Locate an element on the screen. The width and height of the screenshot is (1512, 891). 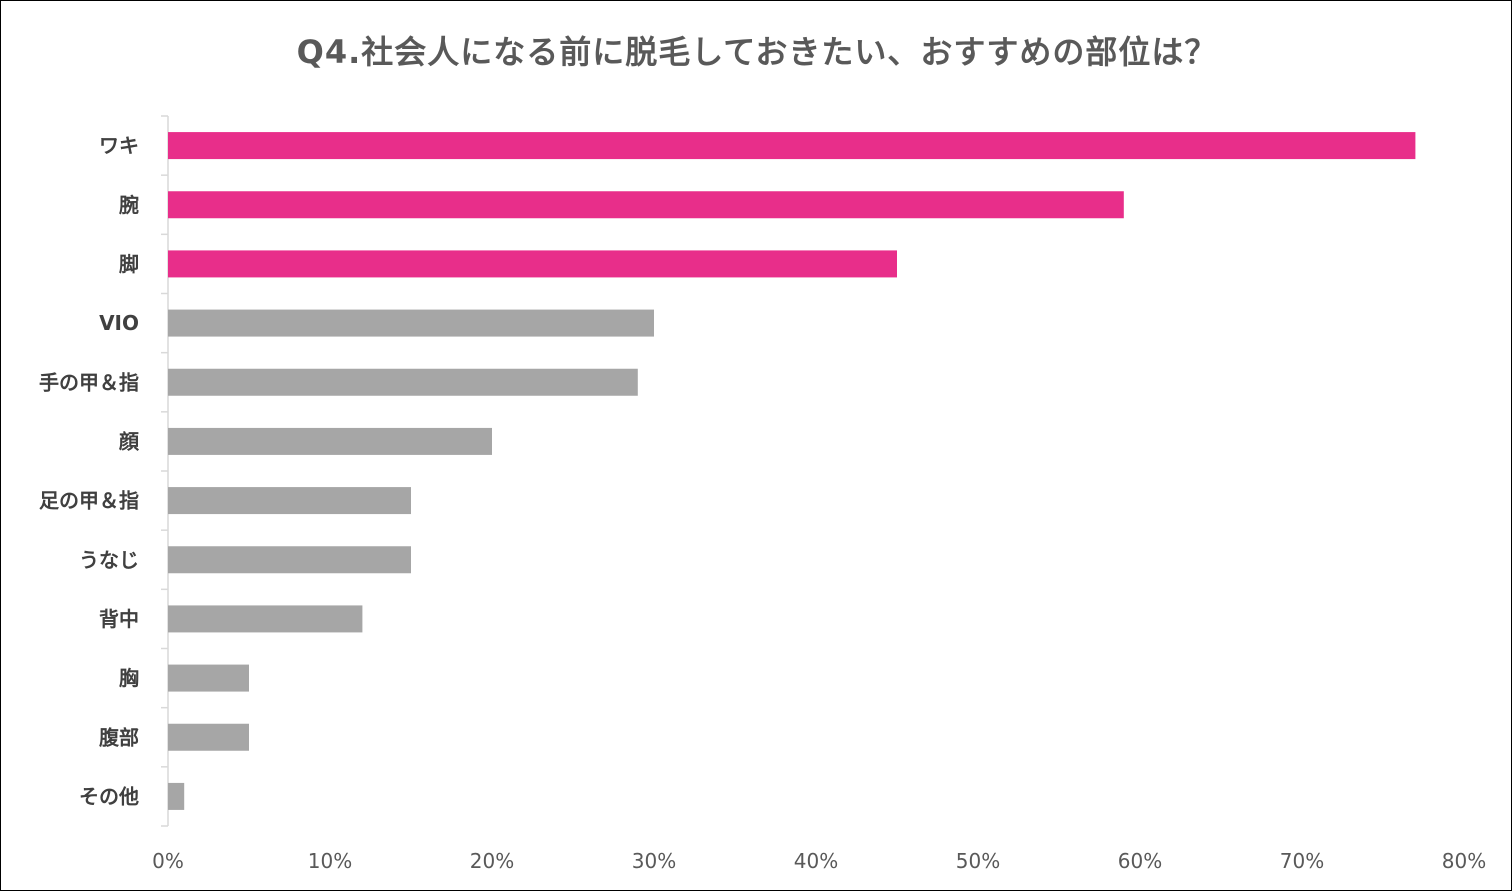
category-label: 背中 is located at coordinates (119, 619).